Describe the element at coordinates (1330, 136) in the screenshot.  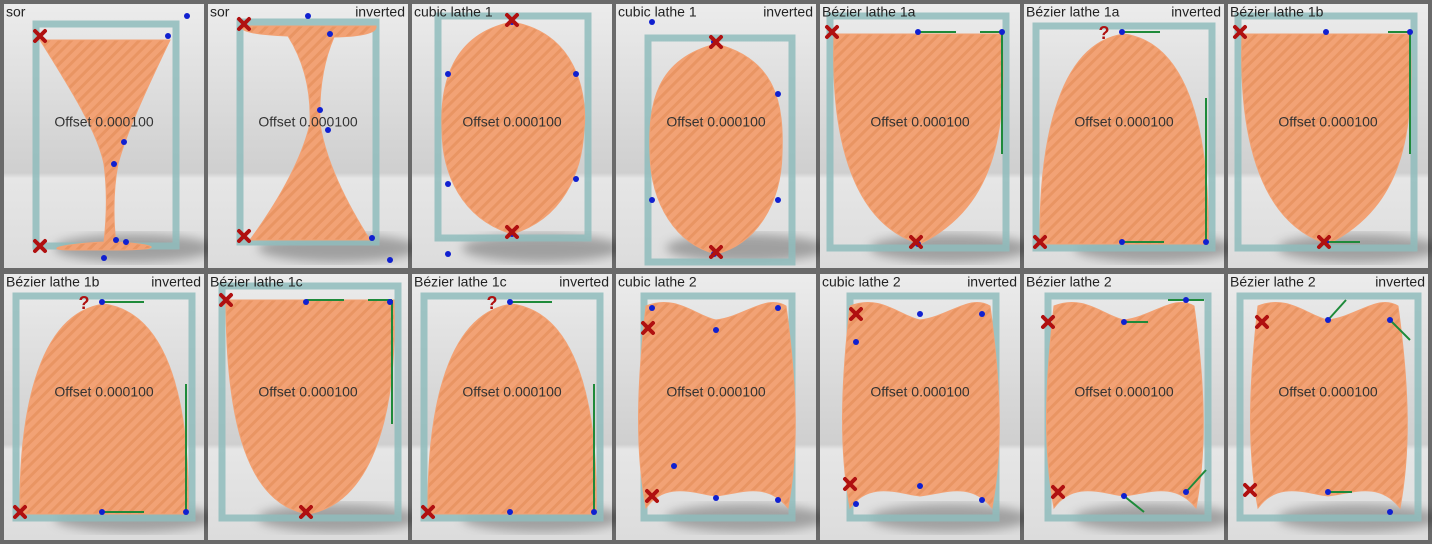
I see `panel: Bézier lathe 1b Offset 0.000100` at that location.